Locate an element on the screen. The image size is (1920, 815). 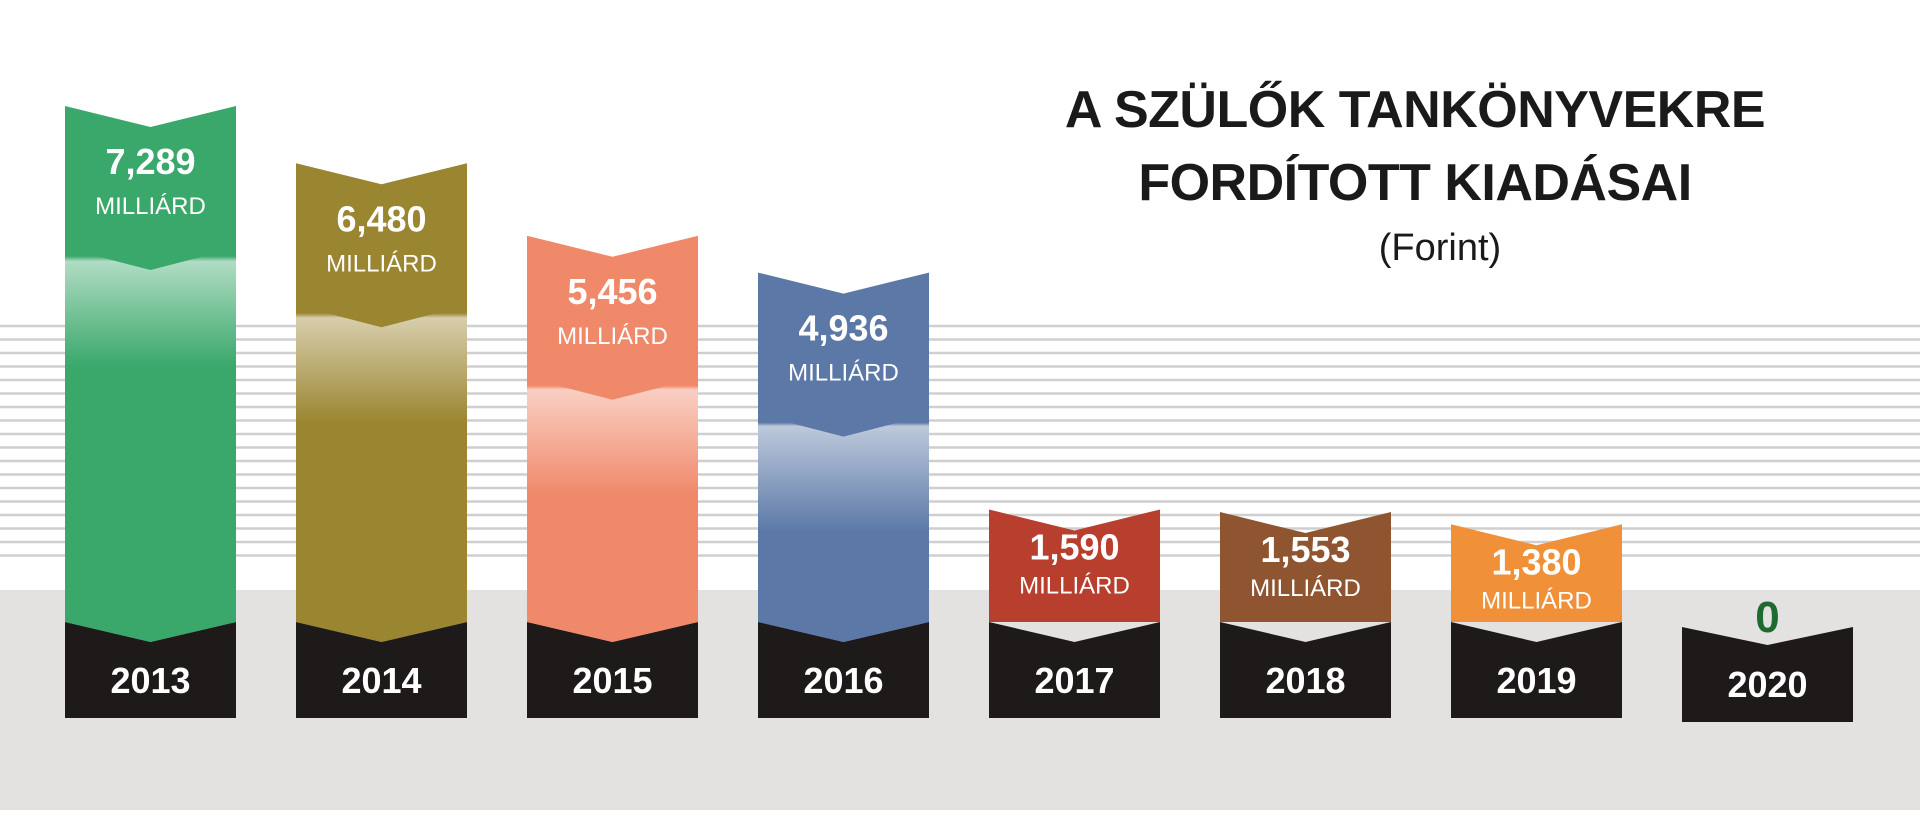
year-label-2019: 2019 is located at coordinates (1536, 680).